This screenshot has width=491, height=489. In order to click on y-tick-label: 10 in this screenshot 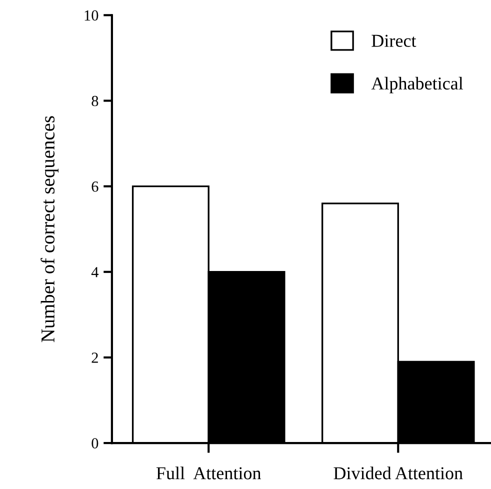, I will do `click(91, 15)`.